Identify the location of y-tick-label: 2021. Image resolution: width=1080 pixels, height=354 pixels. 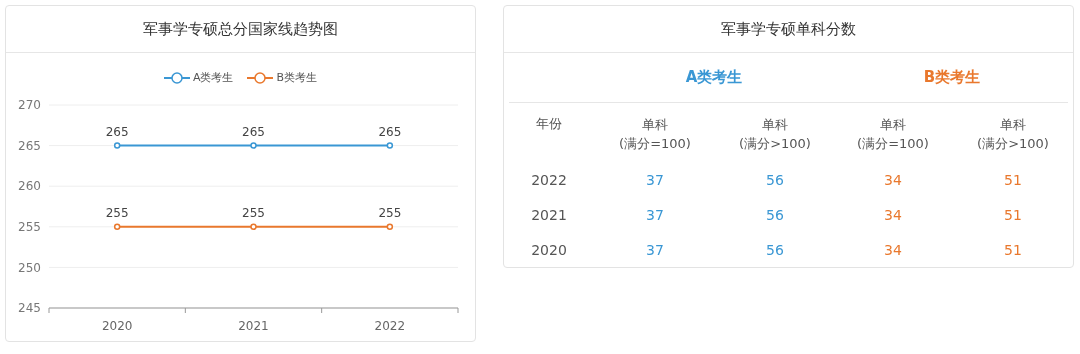
(549, 215).